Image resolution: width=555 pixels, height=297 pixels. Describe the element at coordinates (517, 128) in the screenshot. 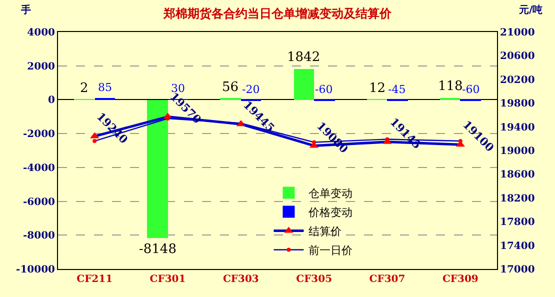

I see `y2-tick-label: 19400` at that location.